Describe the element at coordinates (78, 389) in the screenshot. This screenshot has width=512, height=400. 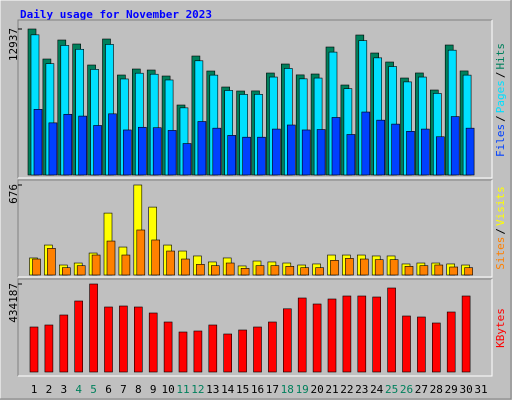
I see `x-tick-label: 4` at that location.